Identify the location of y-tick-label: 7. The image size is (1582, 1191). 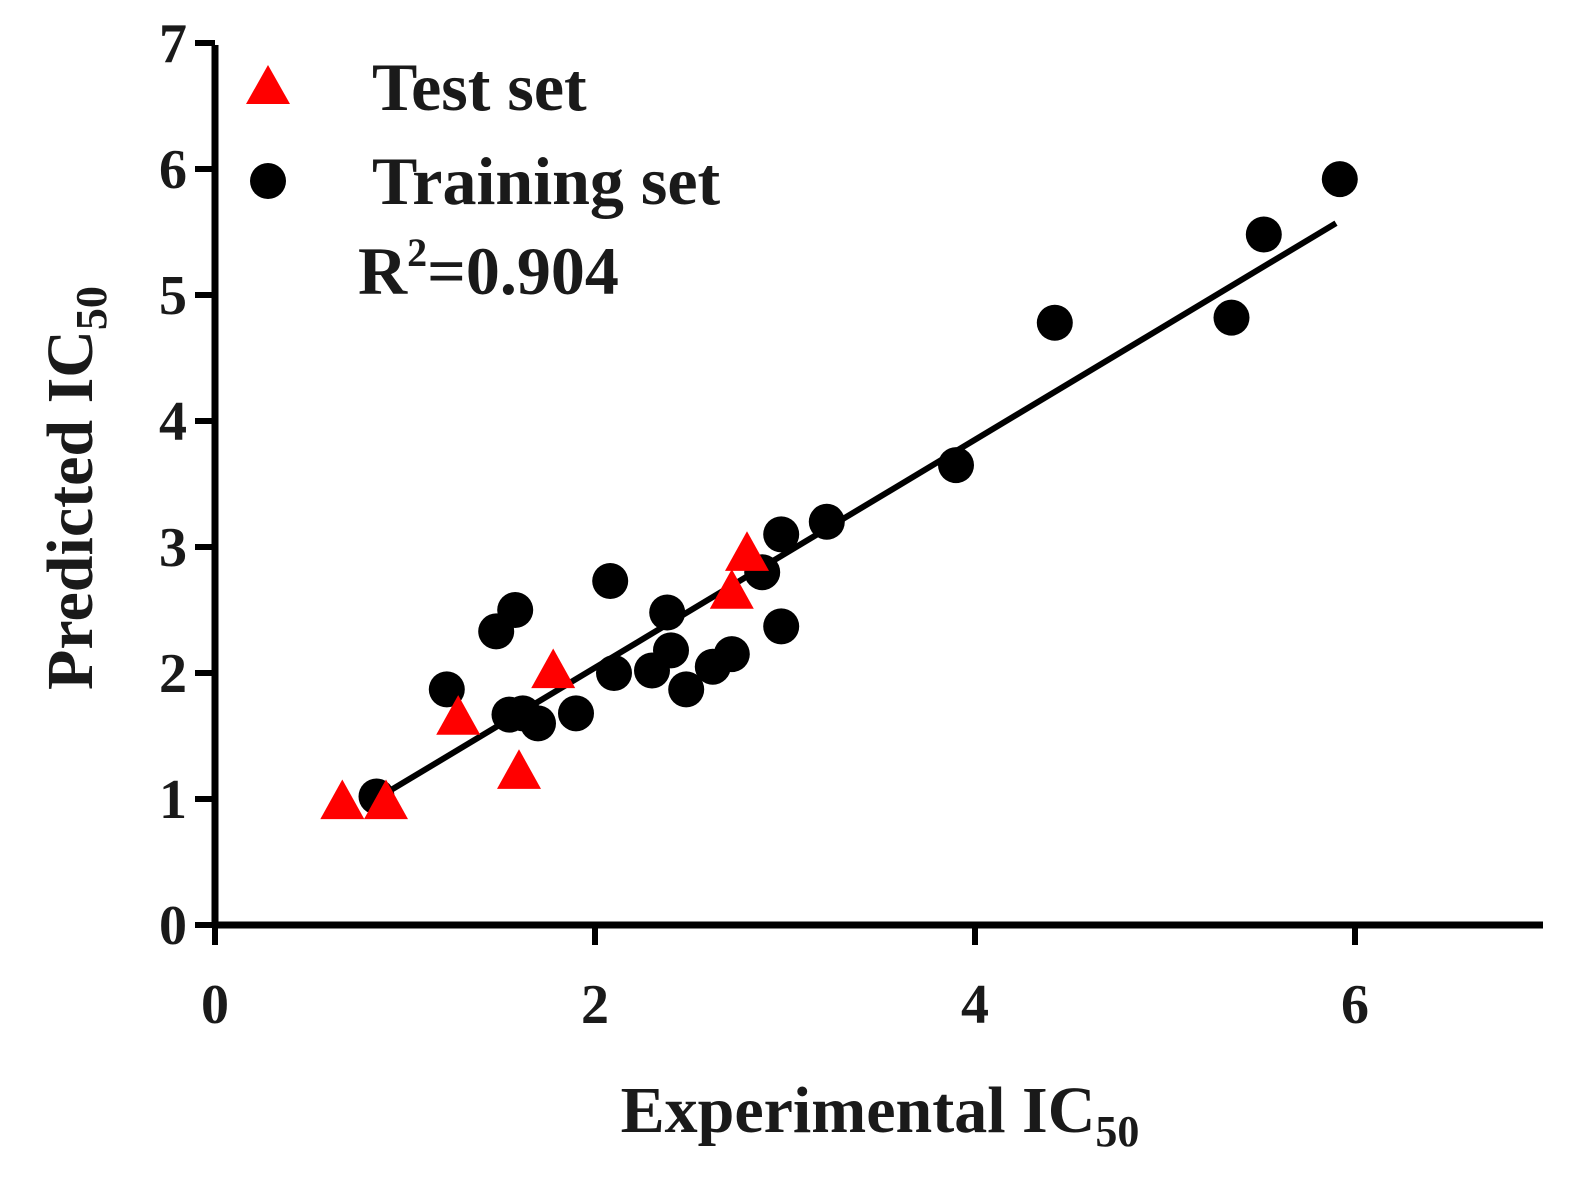
(173, 44).